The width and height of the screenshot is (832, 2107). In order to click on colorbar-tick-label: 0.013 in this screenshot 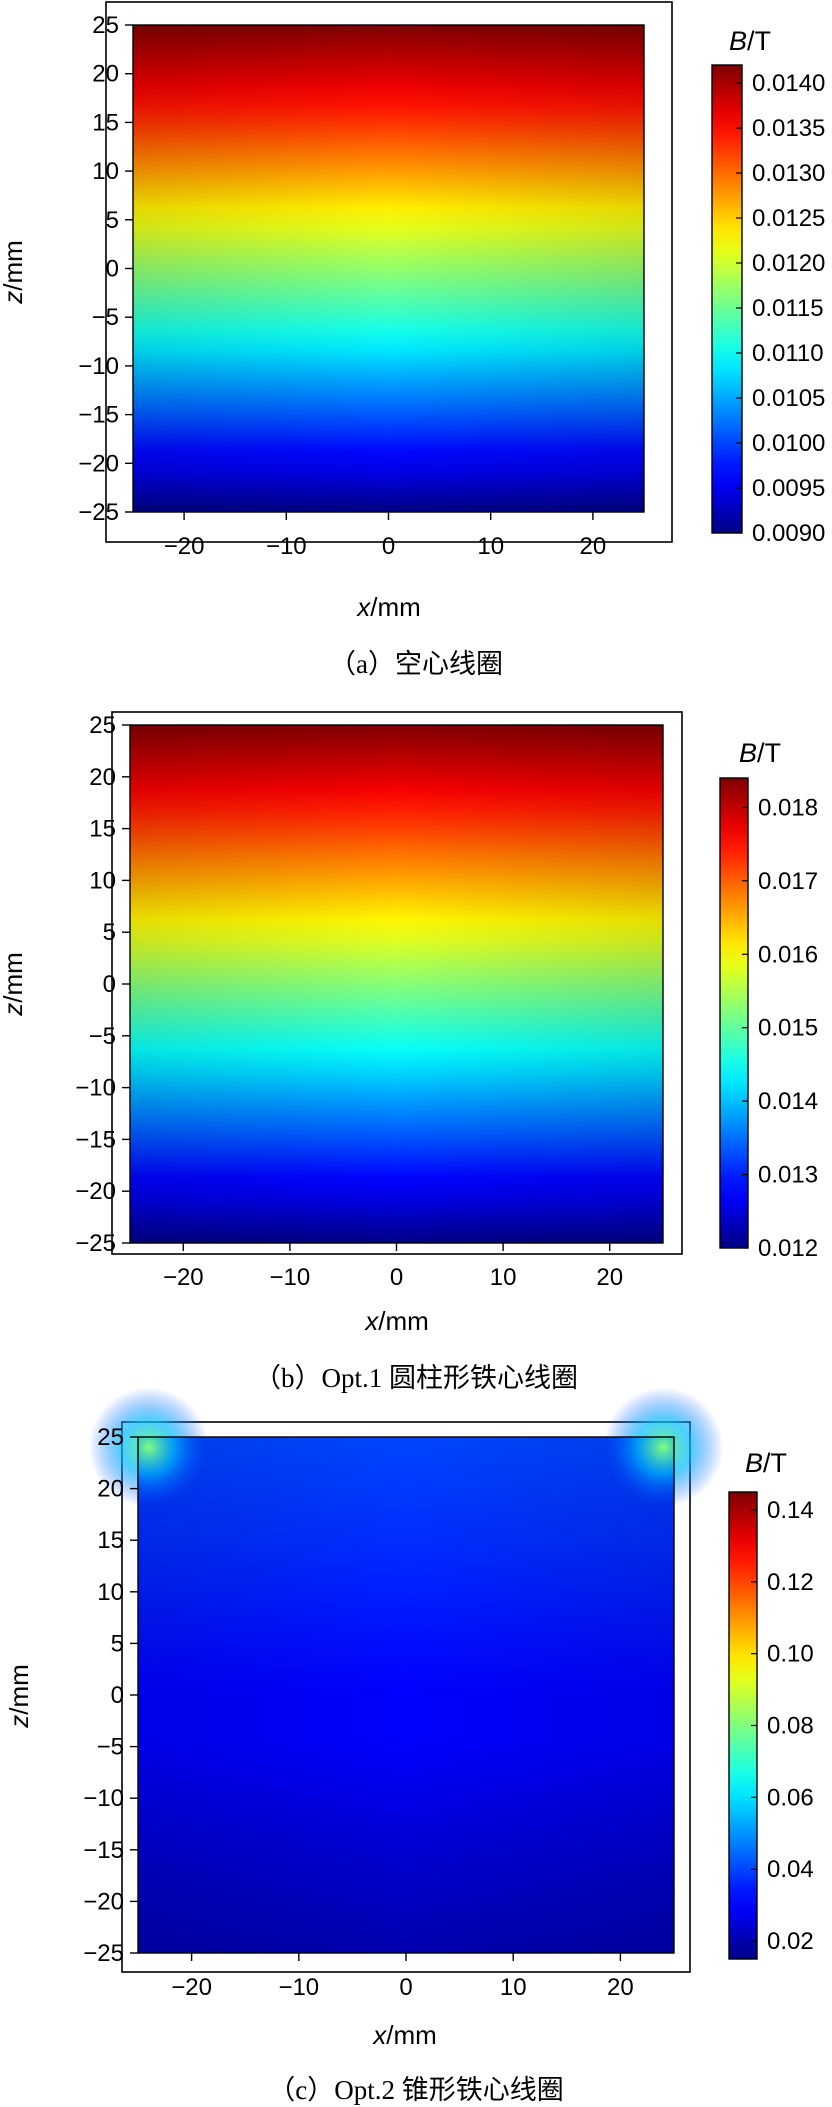, I will do `click(788, 1175)`.